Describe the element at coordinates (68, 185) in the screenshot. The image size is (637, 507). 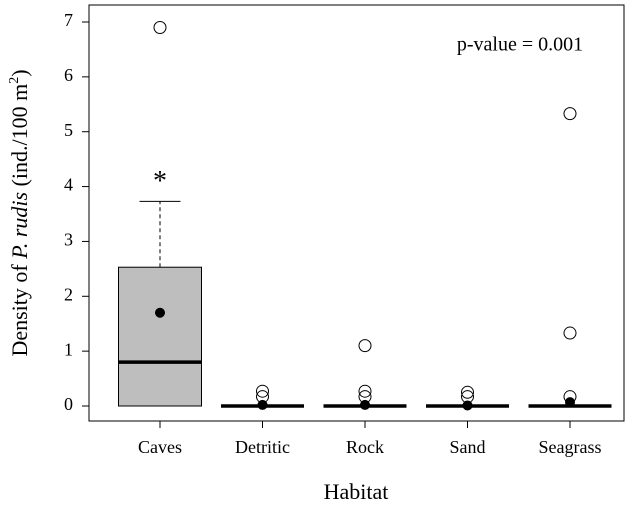
I see `y-tick-label: 4` at that location.